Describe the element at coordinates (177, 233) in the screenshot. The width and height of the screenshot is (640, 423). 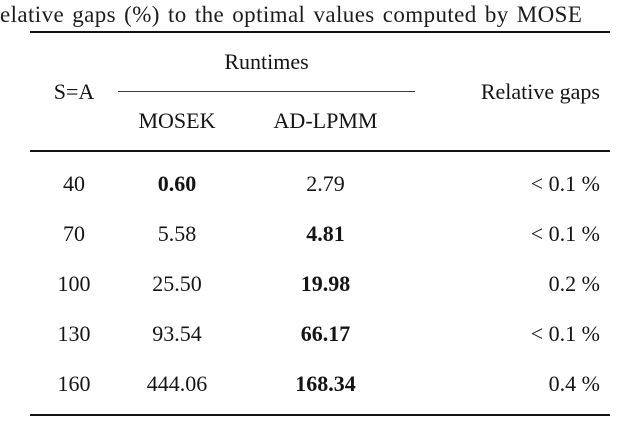
I see `cell-mosek-runtime: 5.58` at that location.